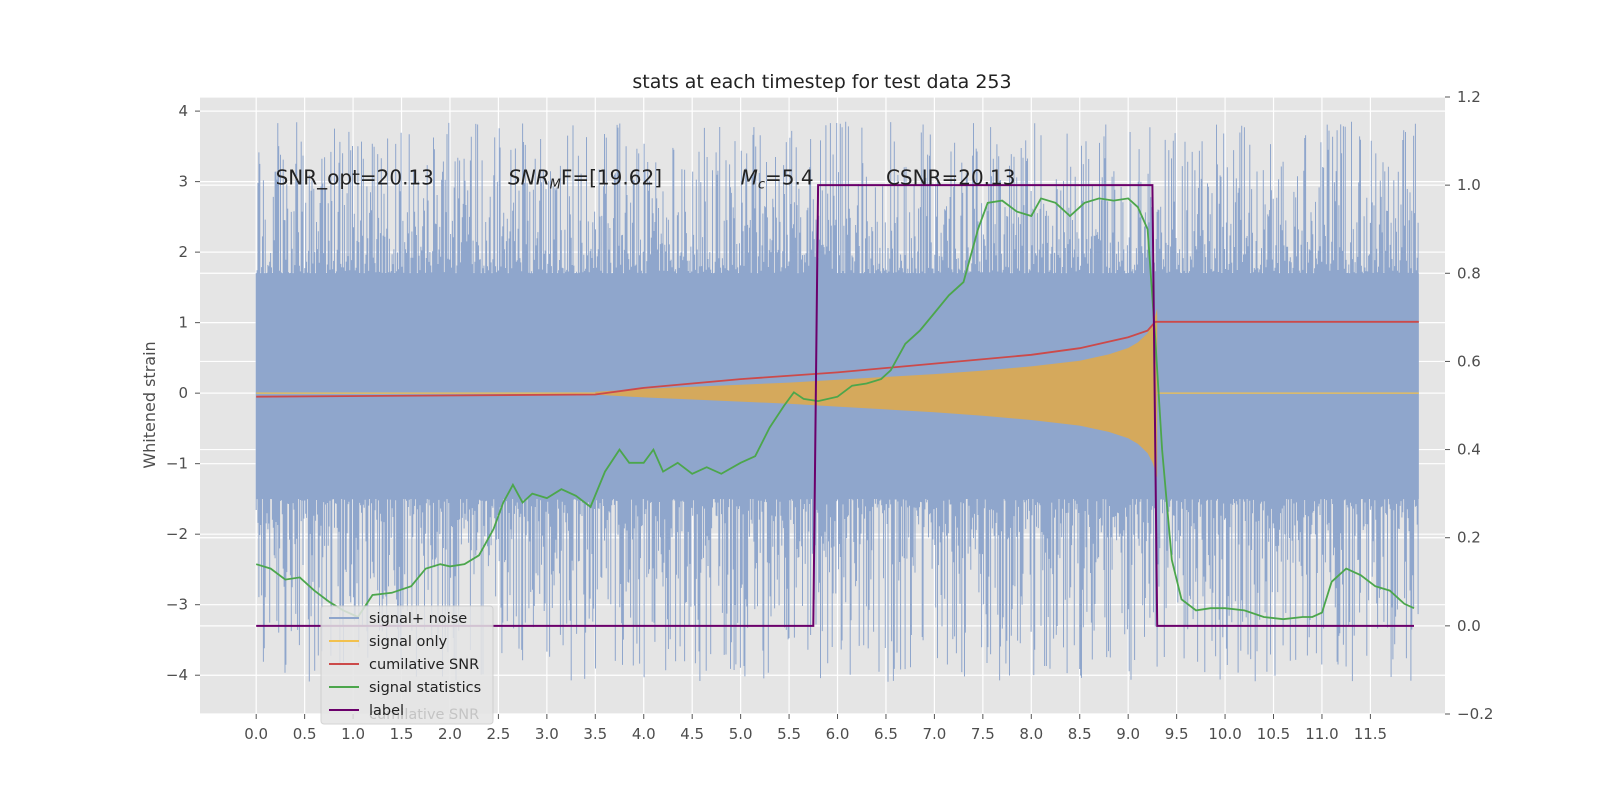 The width and height of the screenshot is (1600, 800). What do you see at coordinates (177, 605) in the screenshot?
I see `y-tick-label: −3` at bounding box center [177, 605].